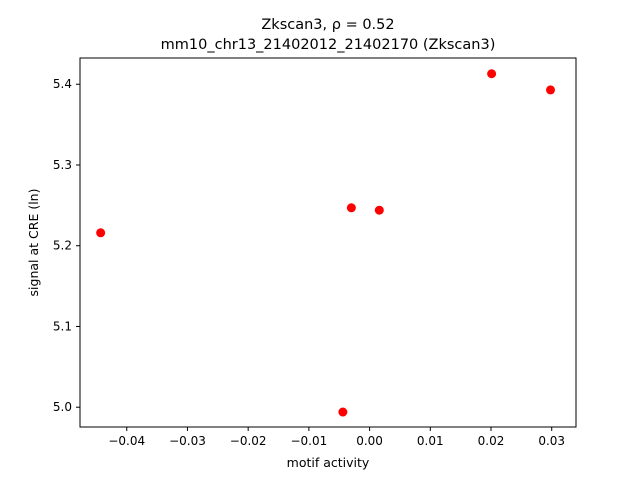 Image resolution: width=640 pixels, height=480 pixels. I want to click on x-axis-label: motif activity, so click(328, 462).